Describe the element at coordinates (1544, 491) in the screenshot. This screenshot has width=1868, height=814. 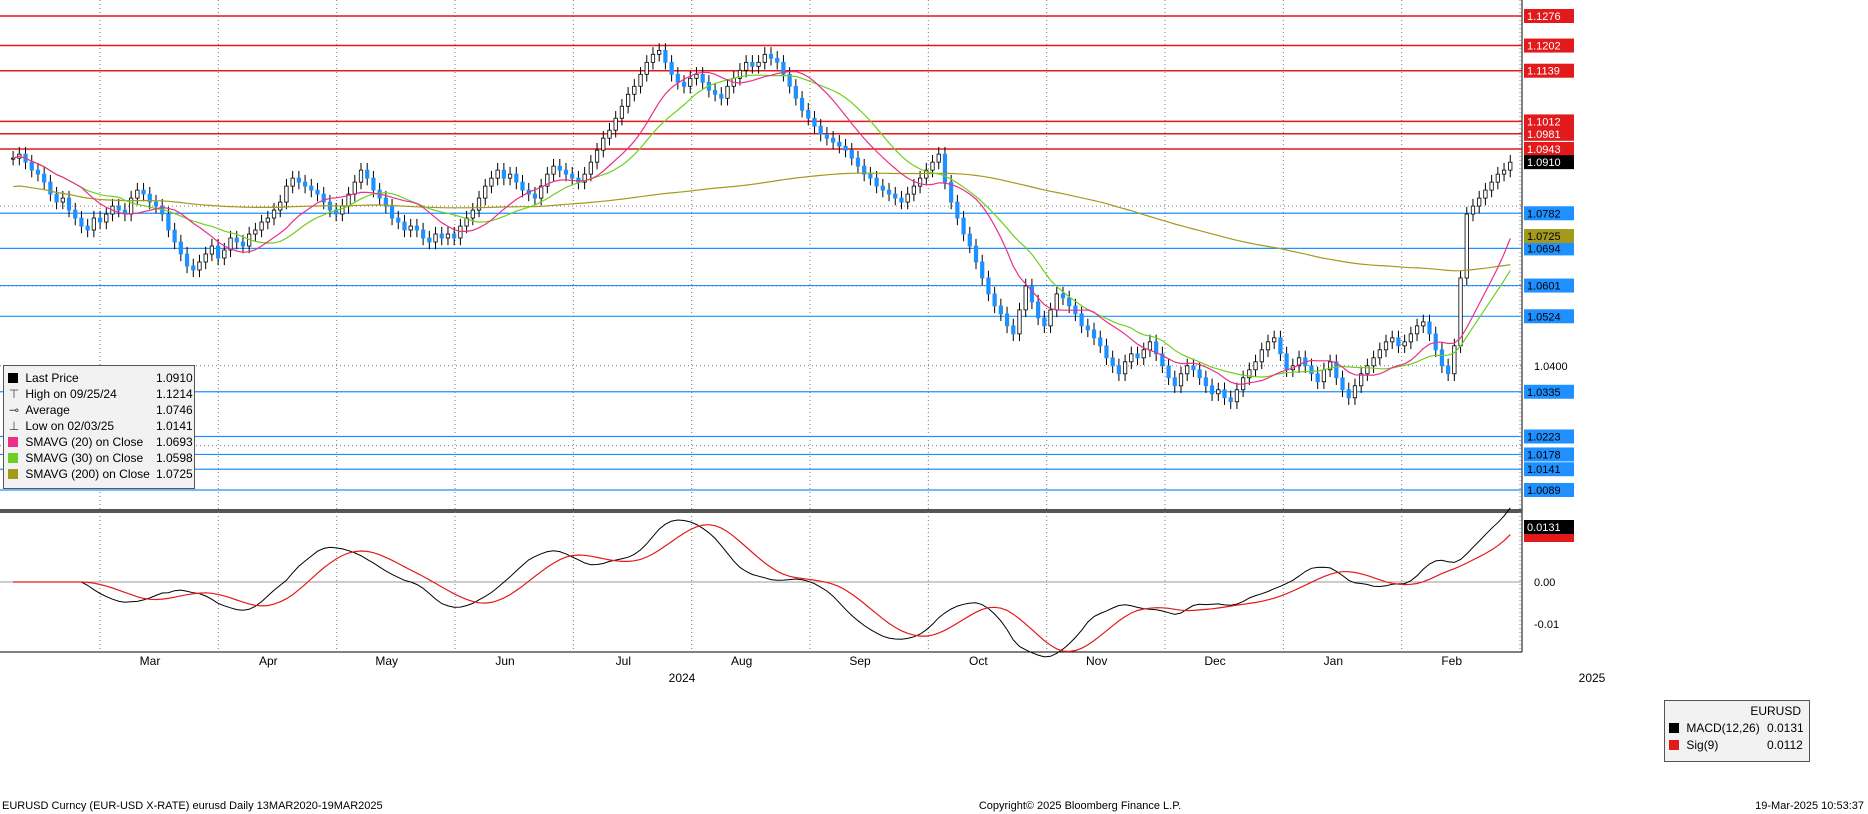
I see `support-tag: 1.0089` at that location.